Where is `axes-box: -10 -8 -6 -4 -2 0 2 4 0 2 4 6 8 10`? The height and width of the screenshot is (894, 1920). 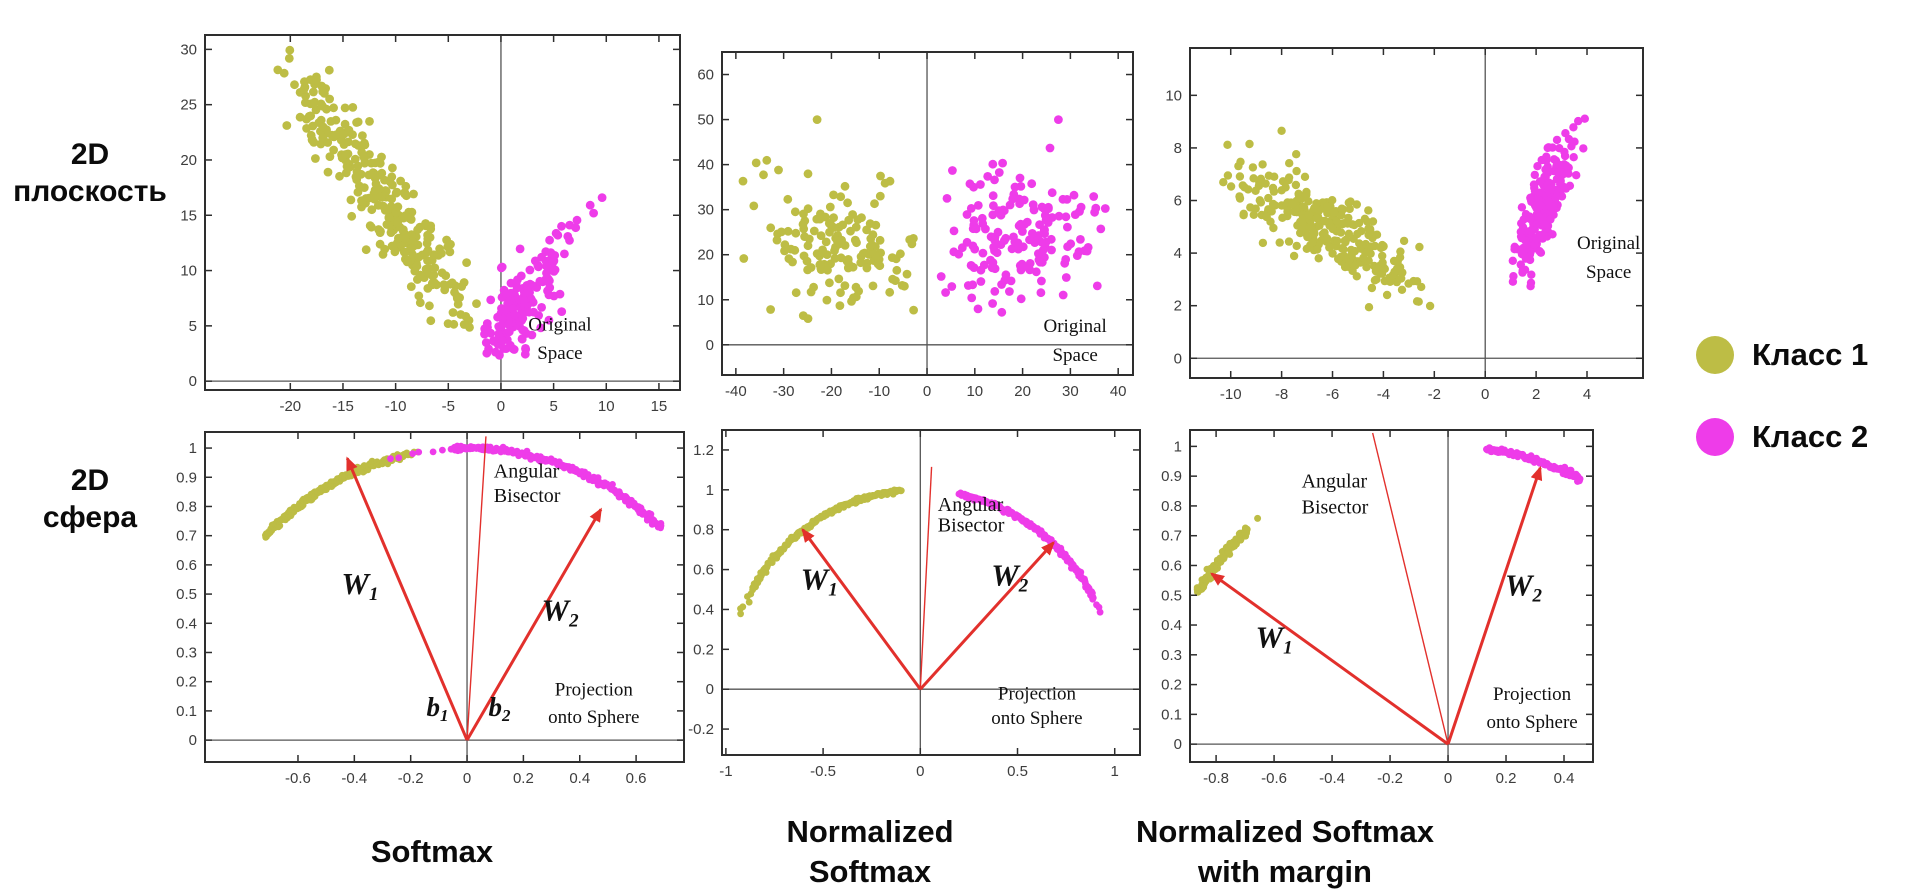
axes-box: -10 -8 -6 -4 -2 0 2 4 0 2 4 6 8 10 is located at coordinates (1404, 225).